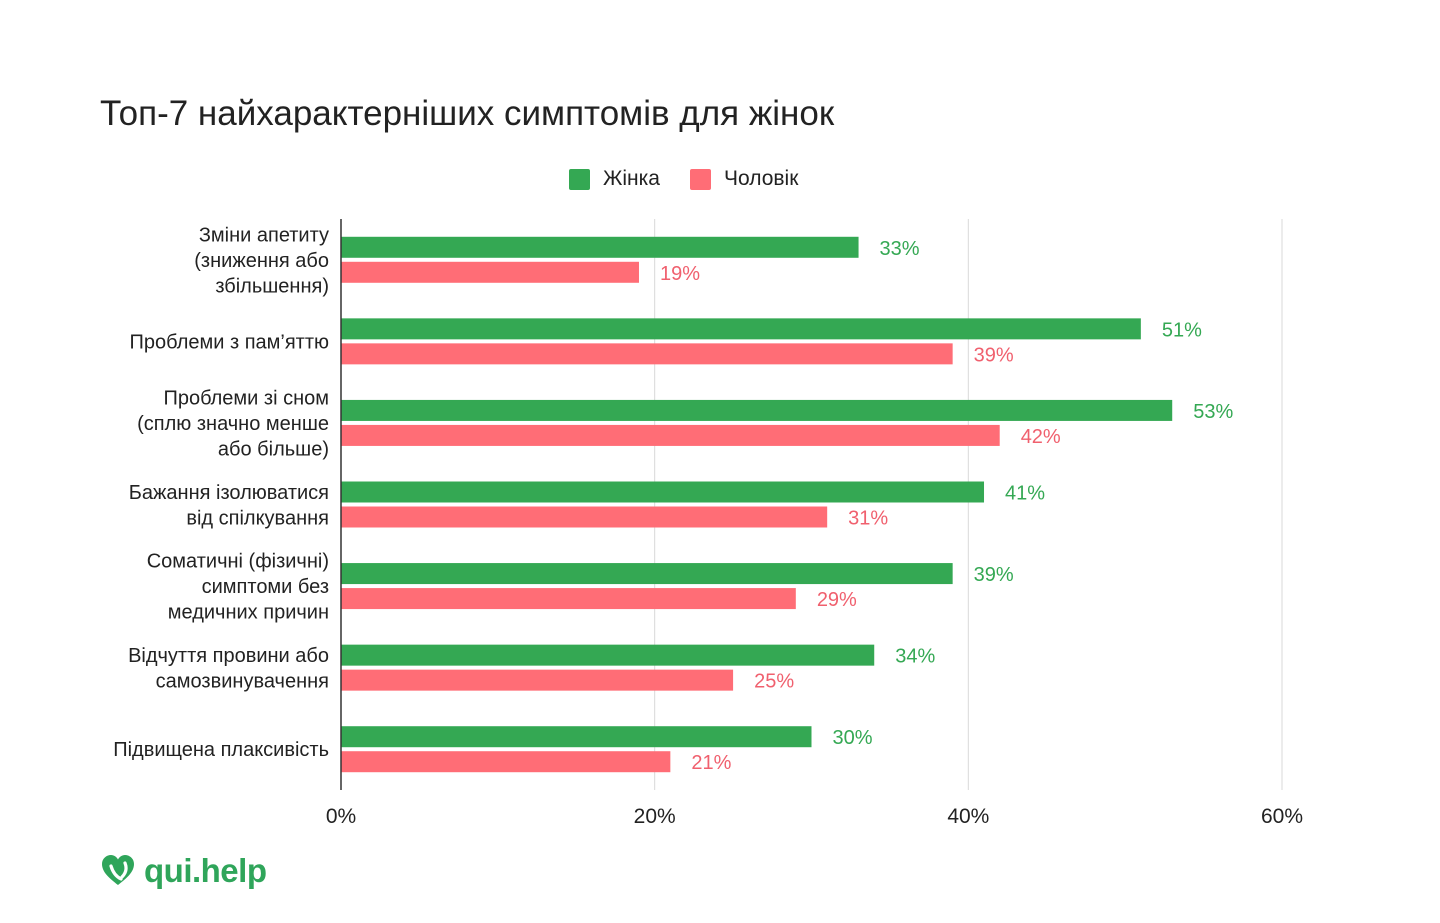  What do you see at coordinates (711, 763) in the screenshot?
I see `data-label: 21%` at bounding box center [711, 763].